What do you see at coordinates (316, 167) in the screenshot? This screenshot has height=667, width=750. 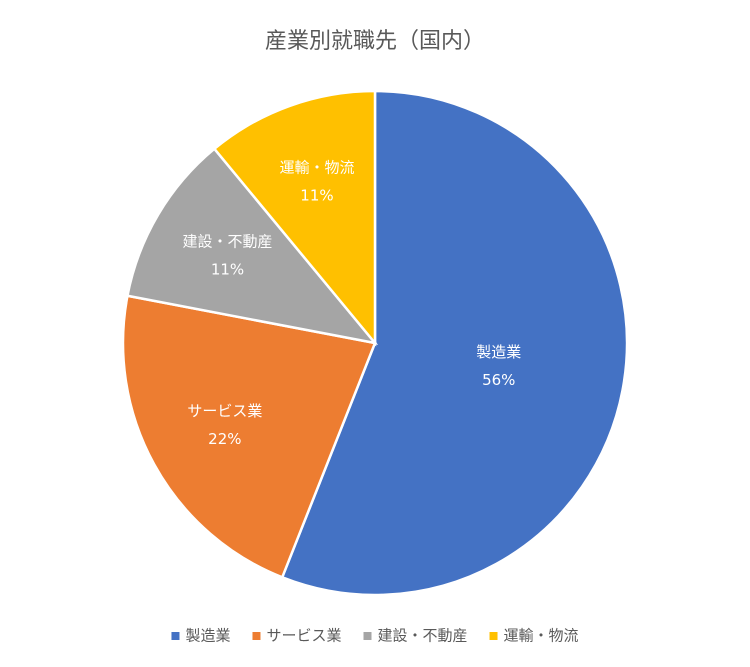 I see `slice-category-label: 運輸・物流` at bounding box center [316, 167].